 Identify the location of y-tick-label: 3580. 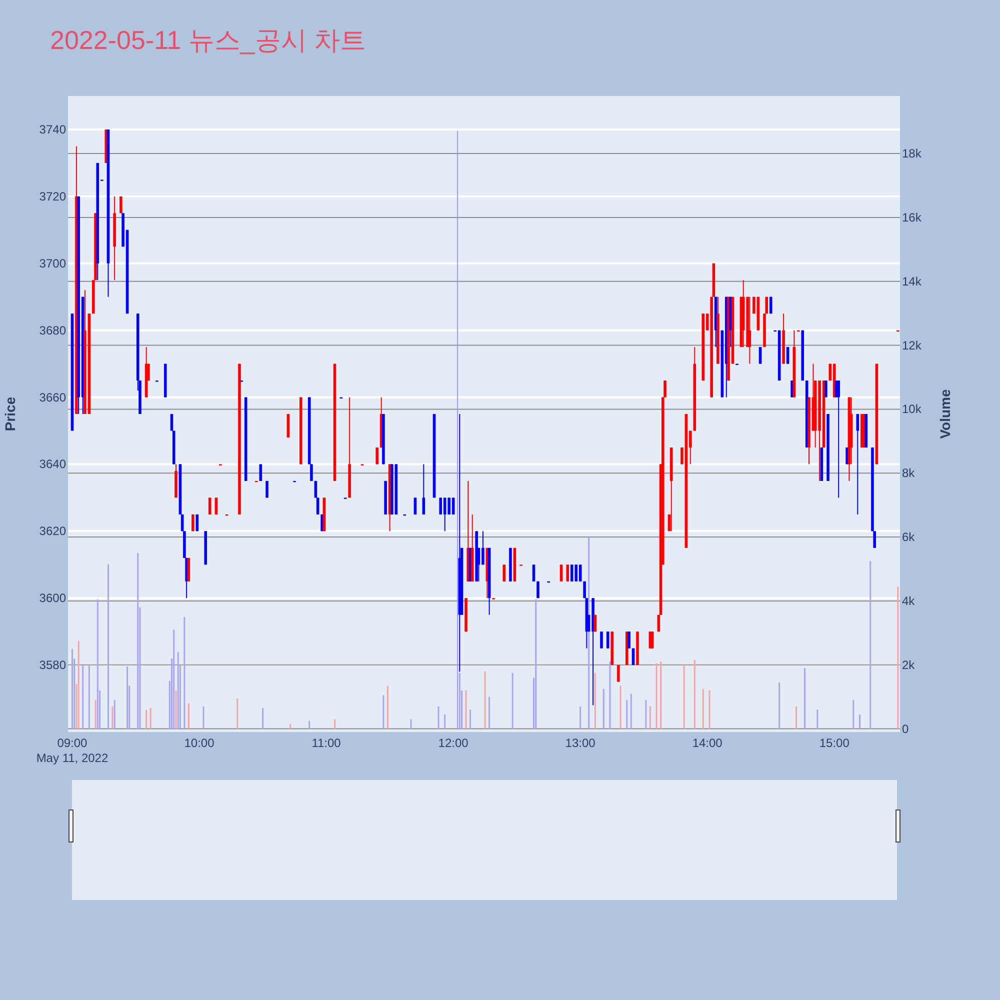
(52, 665).